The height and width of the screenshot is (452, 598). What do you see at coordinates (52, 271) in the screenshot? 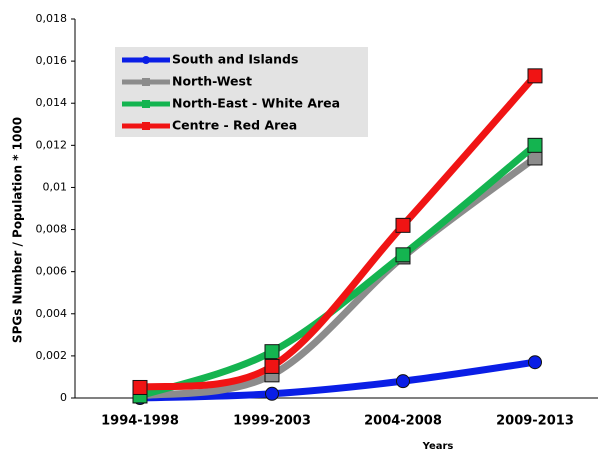
I see `y-tick-label: 0,006` at bounding box center [52, 271].